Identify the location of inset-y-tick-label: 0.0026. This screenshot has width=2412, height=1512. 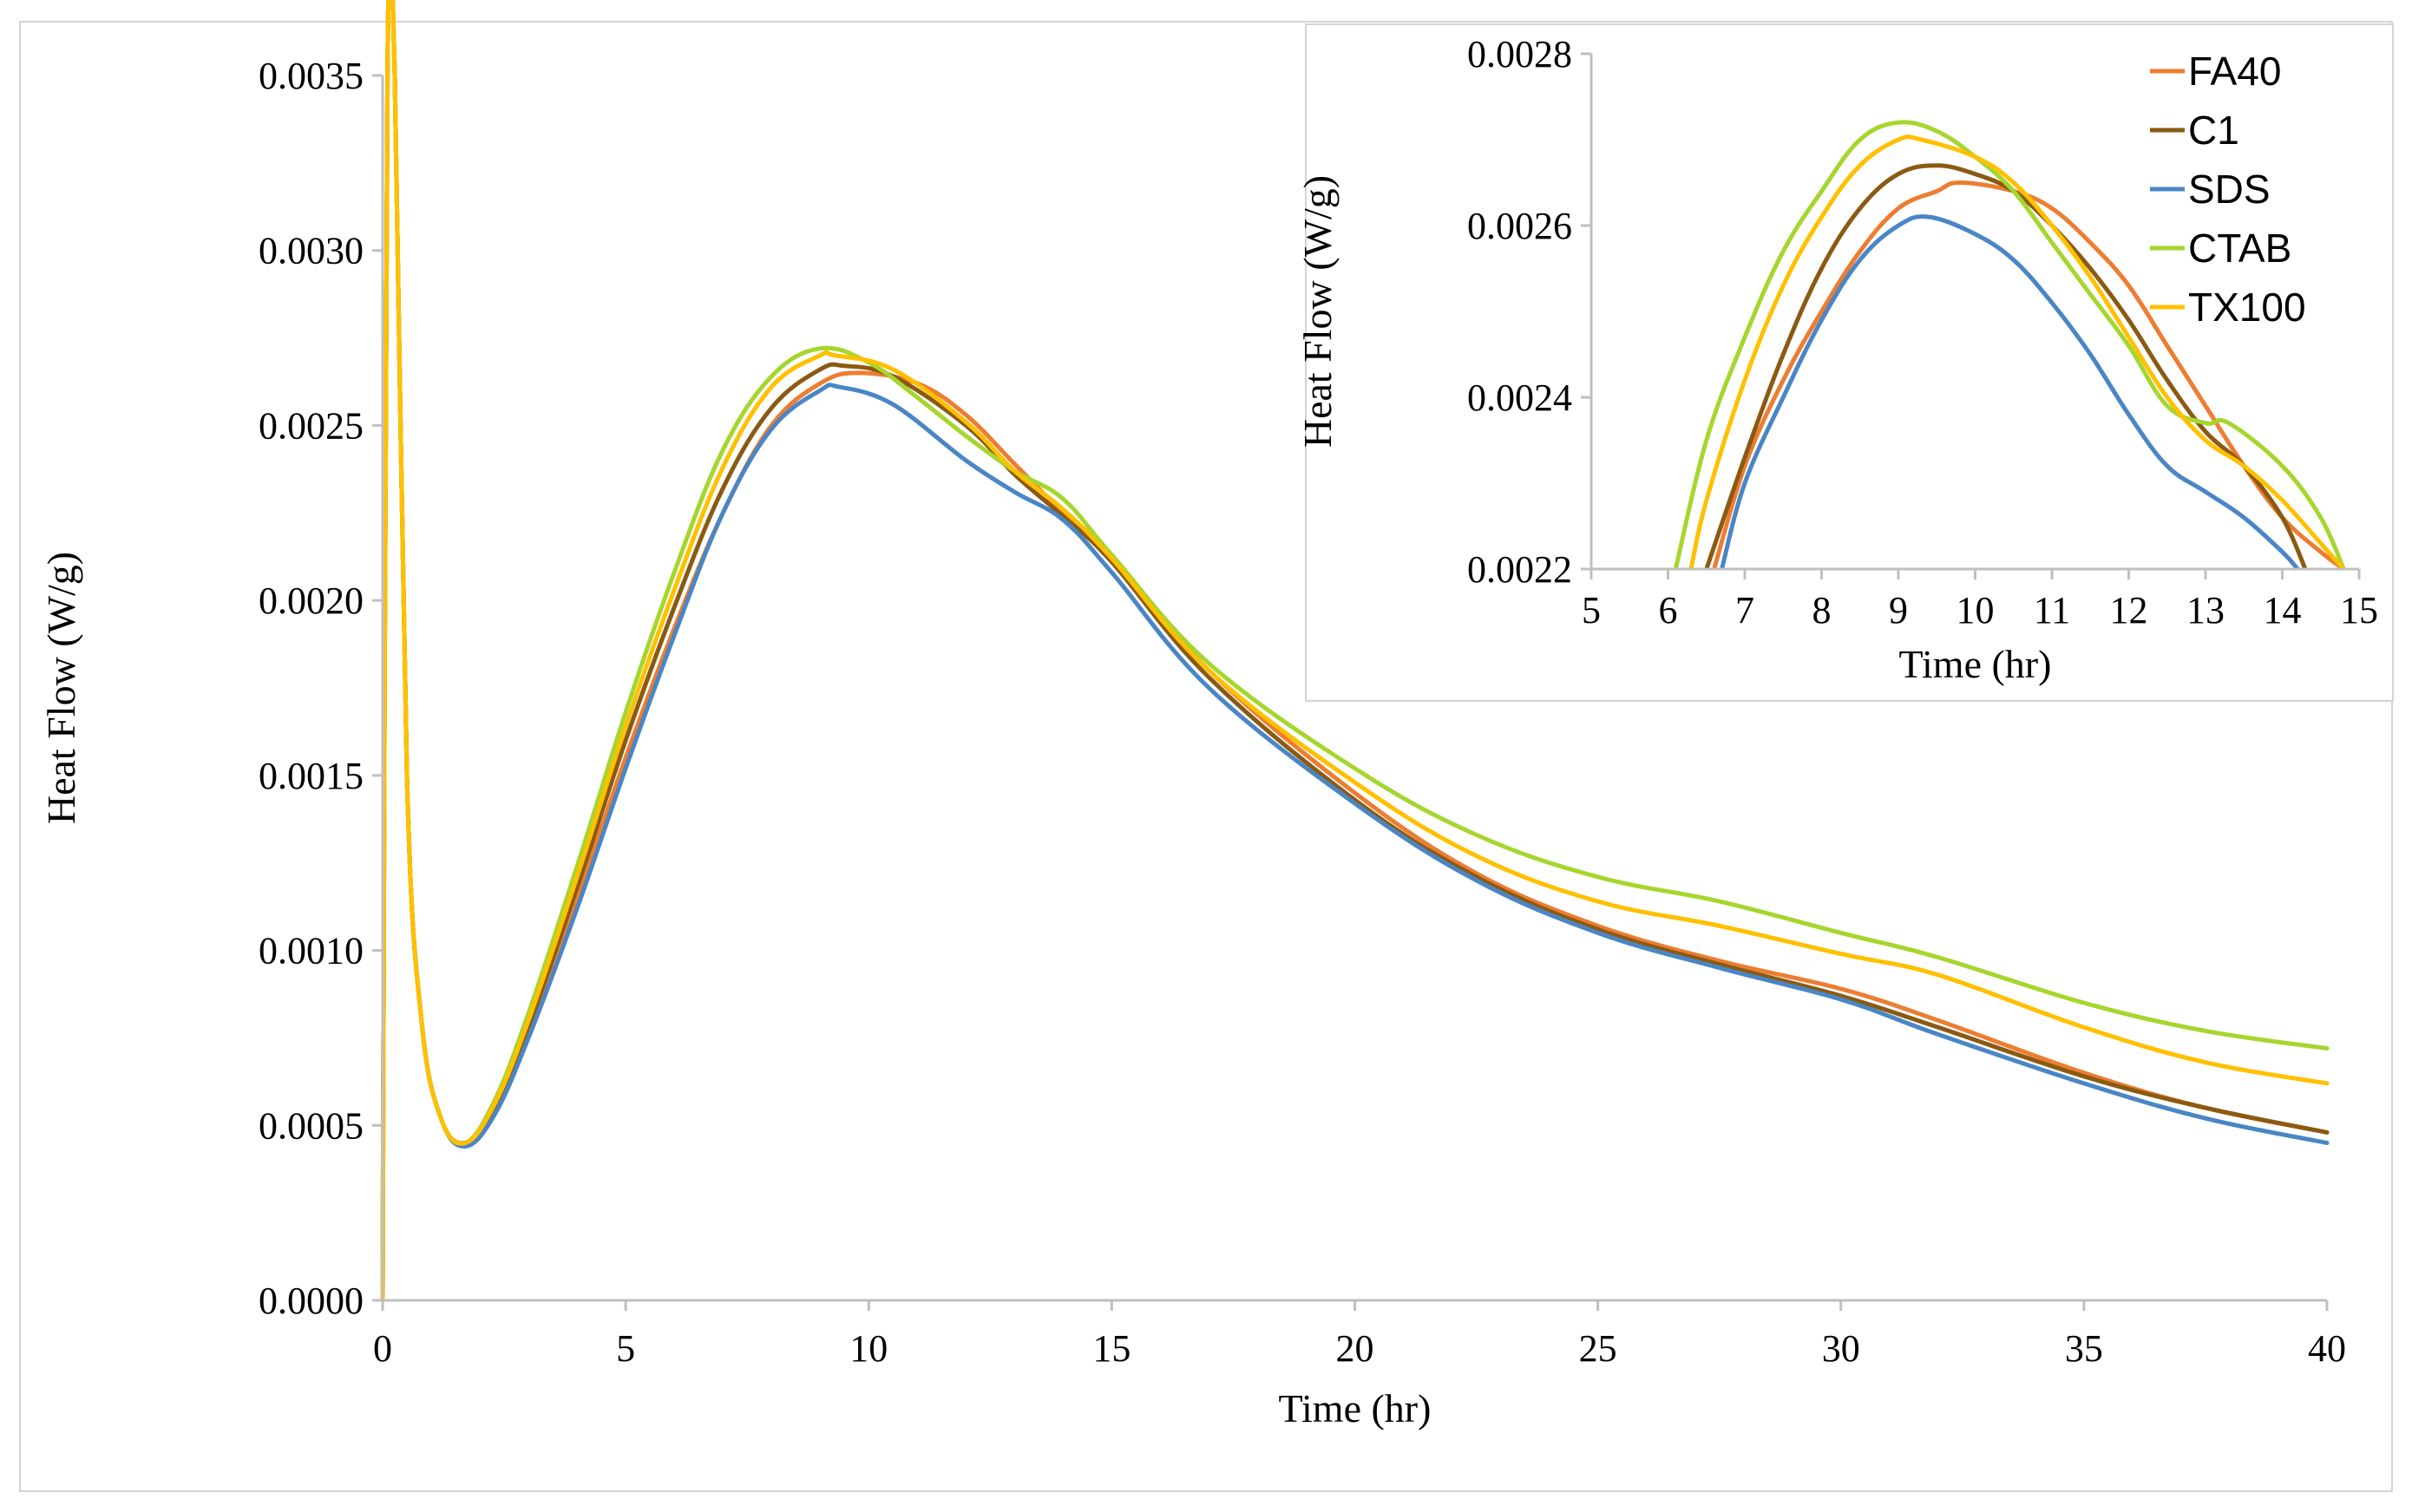
(1519, 226).